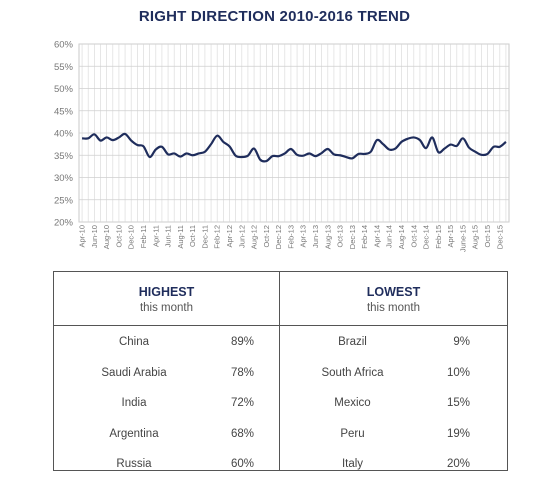 The image size is (549, 483). I want to click on x-tick-label: Aug-14, so click(401, 237).